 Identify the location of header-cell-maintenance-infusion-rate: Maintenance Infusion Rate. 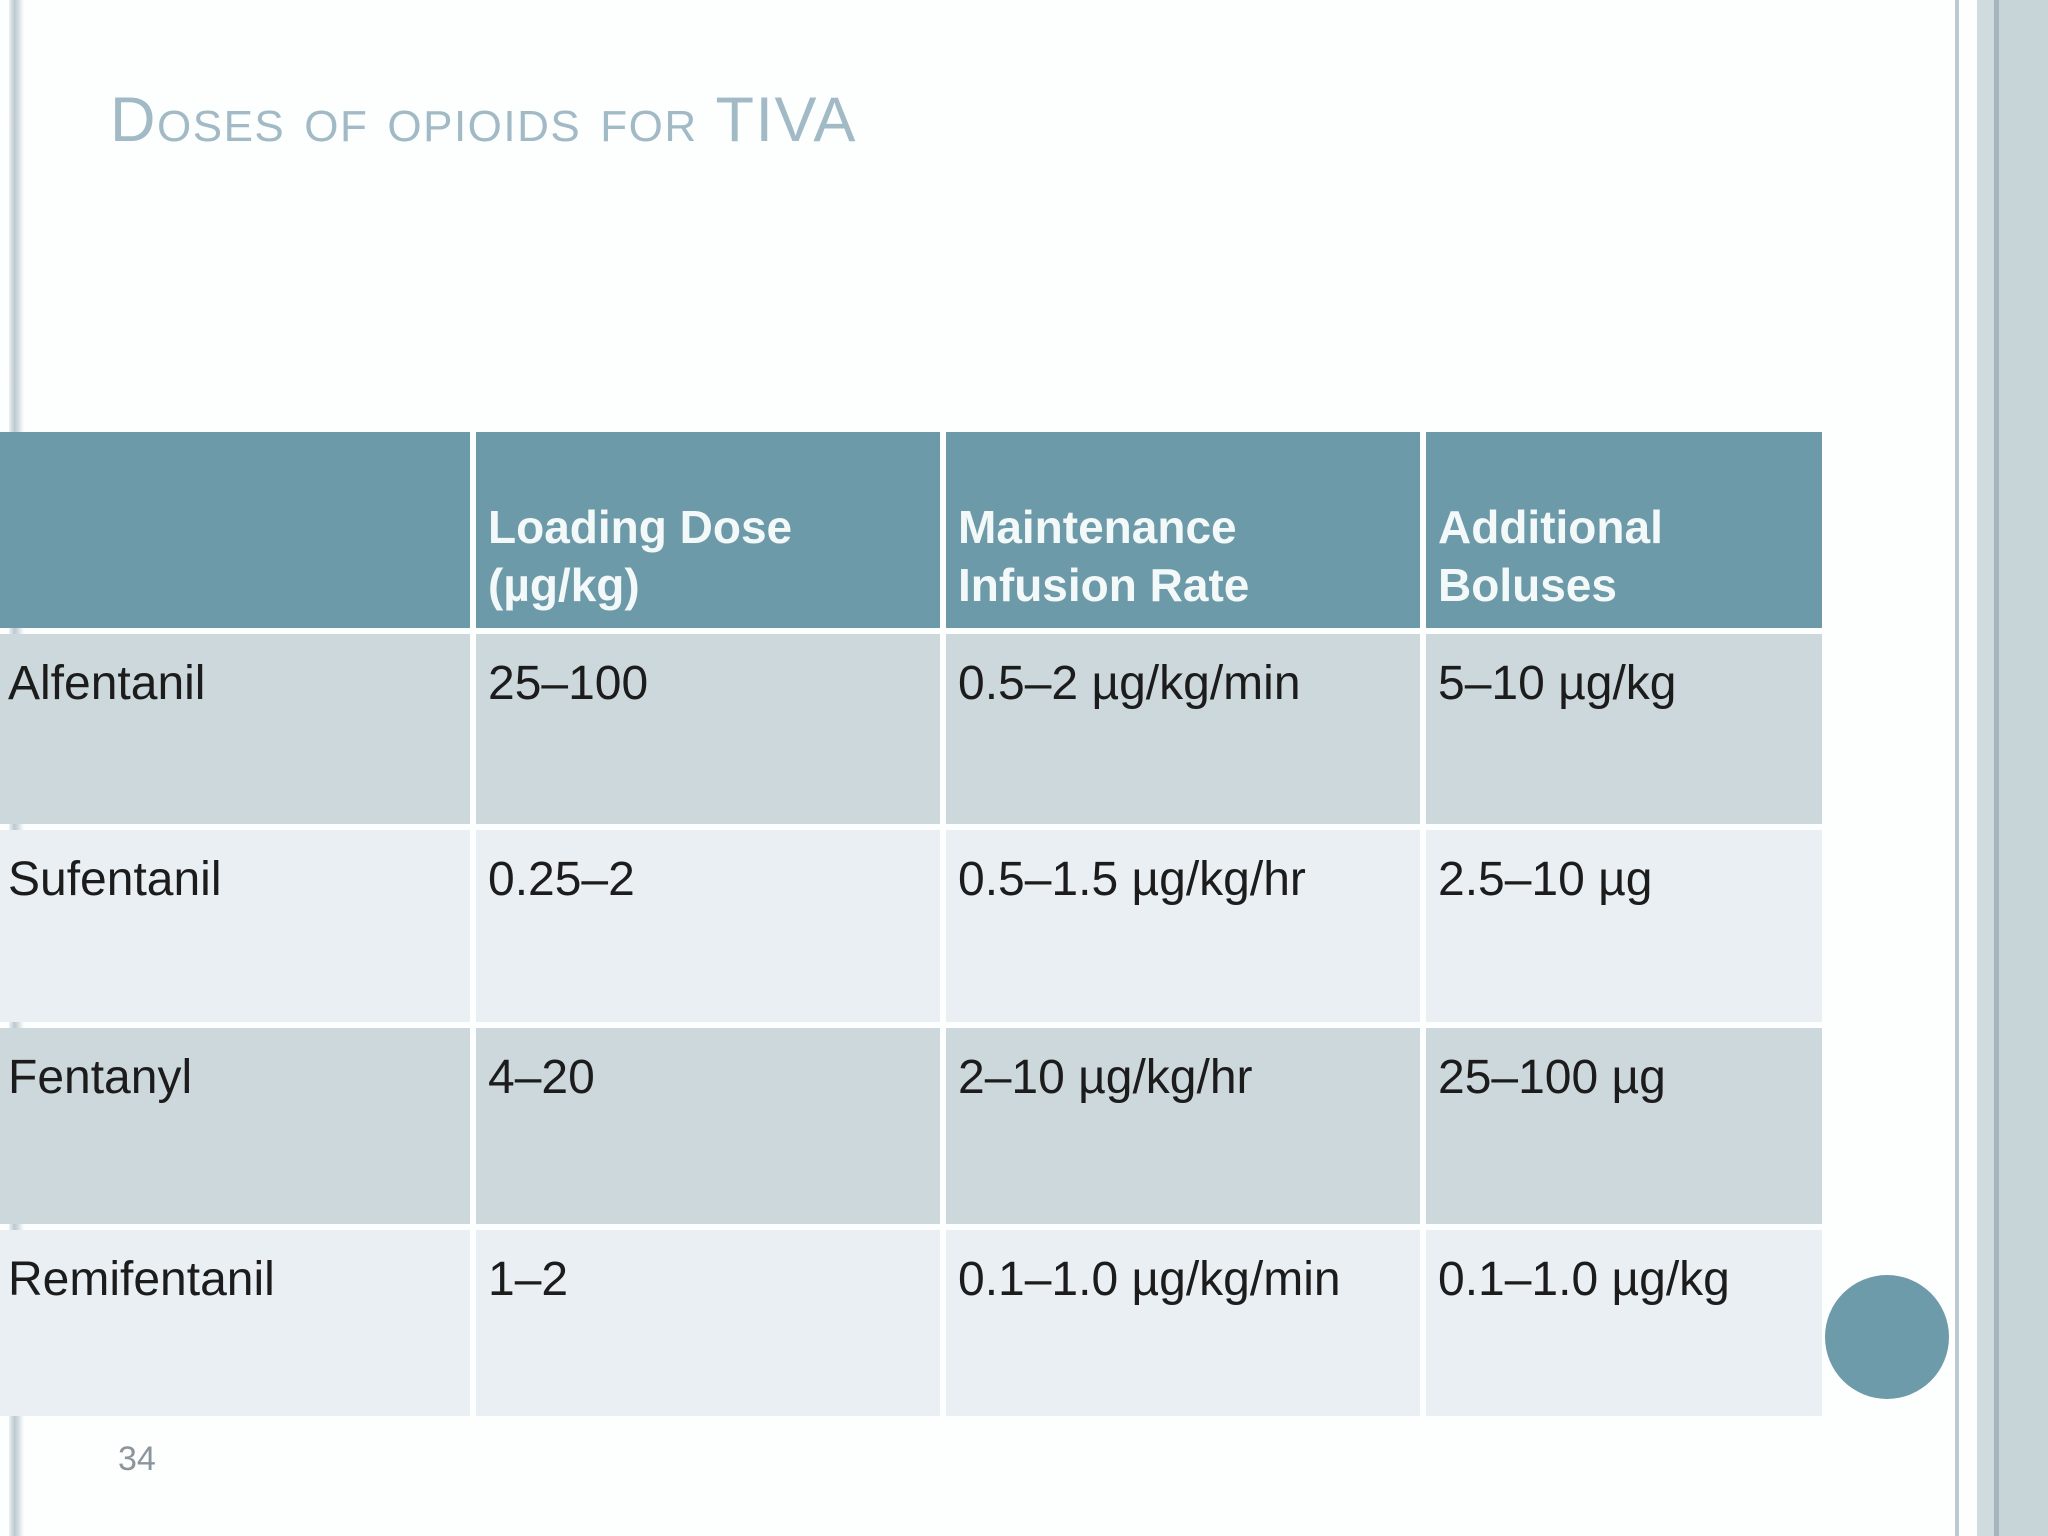
(1183, 530).